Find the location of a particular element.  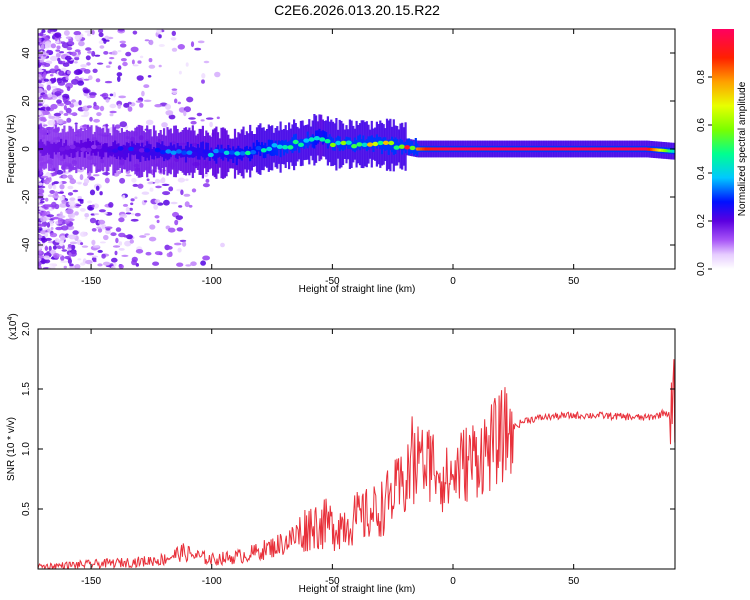

spectrogram-x-tick-label: 0 is located at coordinates (453, 281).